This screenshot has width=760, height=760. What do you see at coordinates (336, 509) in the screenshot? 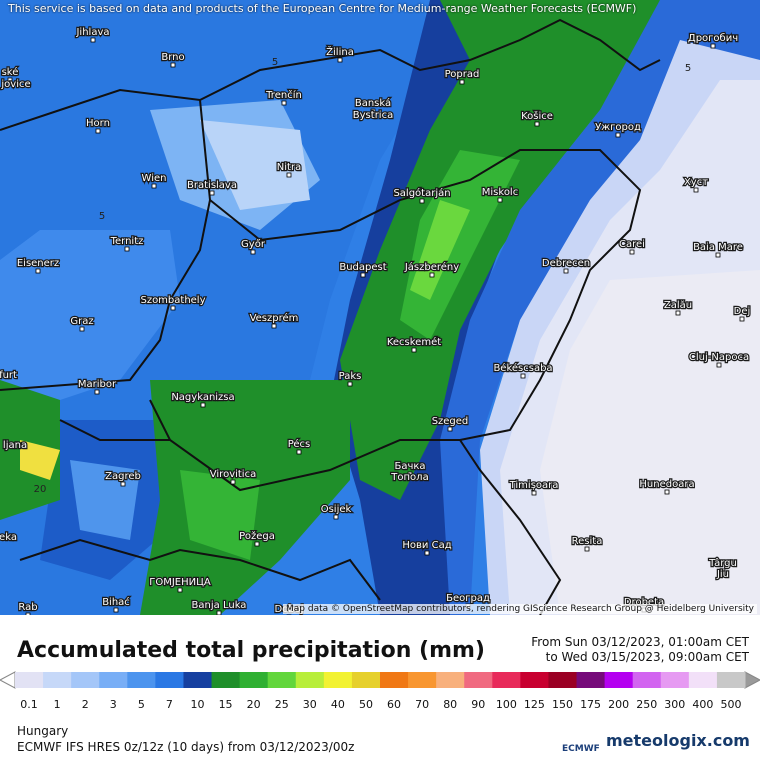
I see `city-label: Osijek` at bounding box center [336, 509].